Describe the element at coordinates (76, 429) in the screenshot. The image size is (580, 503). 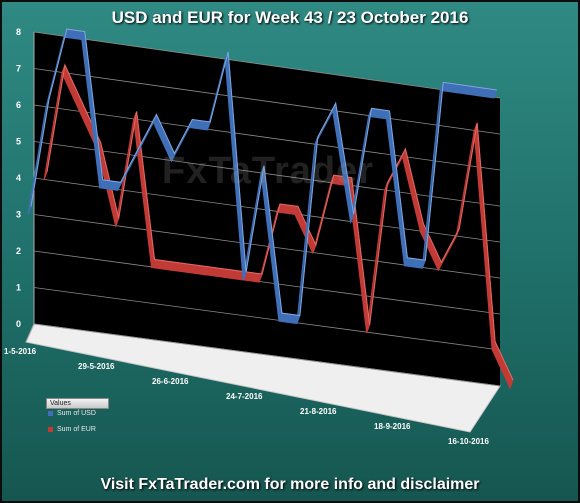
I see `legend-label-eur: Sum of EUR` at that location.